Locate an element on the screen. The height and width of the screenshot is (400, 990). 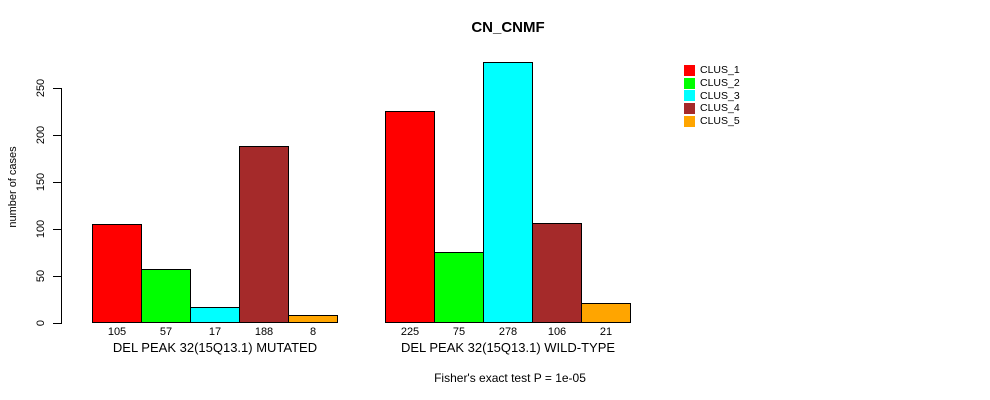
bar-clus_3-group2 is located at coordinates (508, 192).